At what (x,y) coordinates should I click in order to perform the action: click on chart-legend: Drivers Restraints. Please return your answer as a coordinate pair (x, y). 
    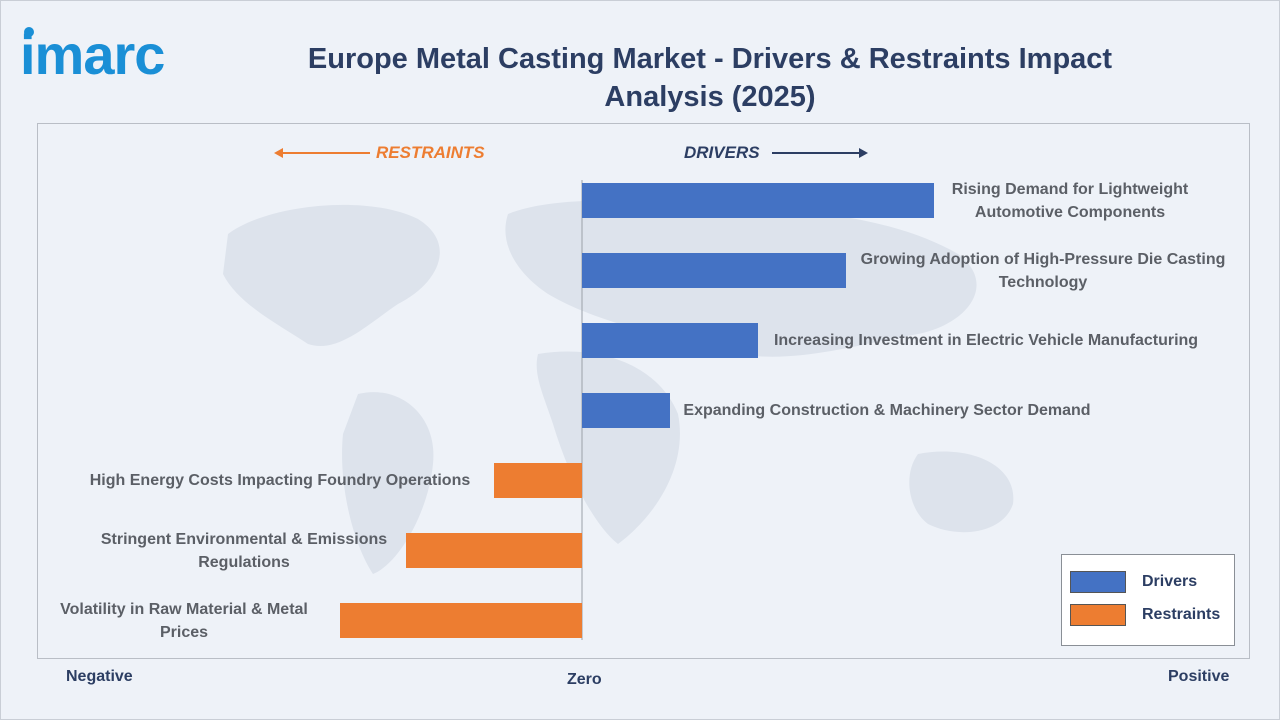
    Looking at the image, I should click on (1148, 600).